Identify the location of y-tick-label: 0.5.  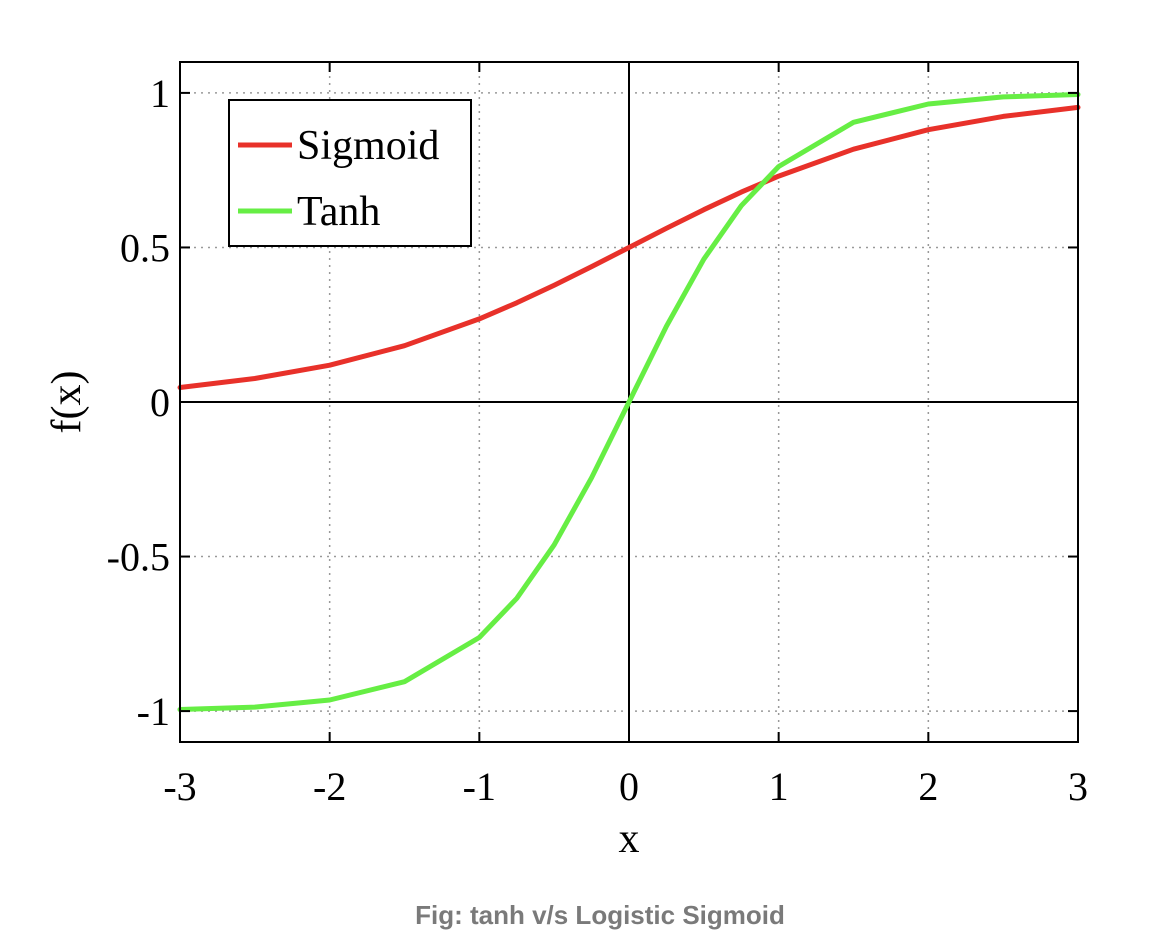
(145, 247).